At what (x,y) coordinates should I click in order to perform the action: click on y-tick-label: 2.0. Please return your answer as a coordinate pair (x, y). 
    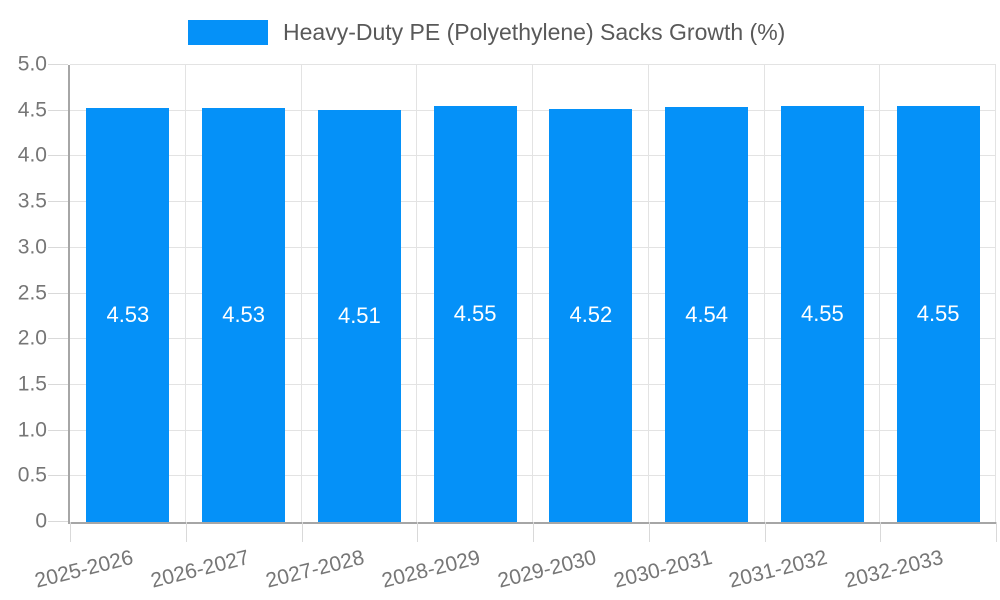
    Looking at the image, I should click on (32, 338).